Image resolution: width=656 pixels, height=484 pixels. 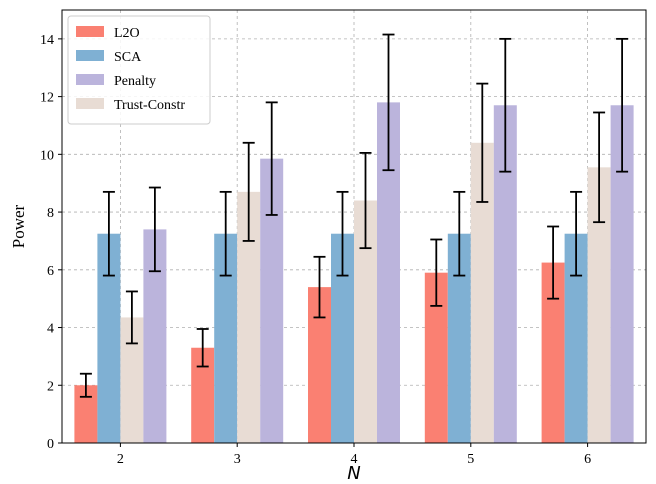 I want to click on legend: L2O SCA Penalty Trust-Constr, so click(x=139, y=70).